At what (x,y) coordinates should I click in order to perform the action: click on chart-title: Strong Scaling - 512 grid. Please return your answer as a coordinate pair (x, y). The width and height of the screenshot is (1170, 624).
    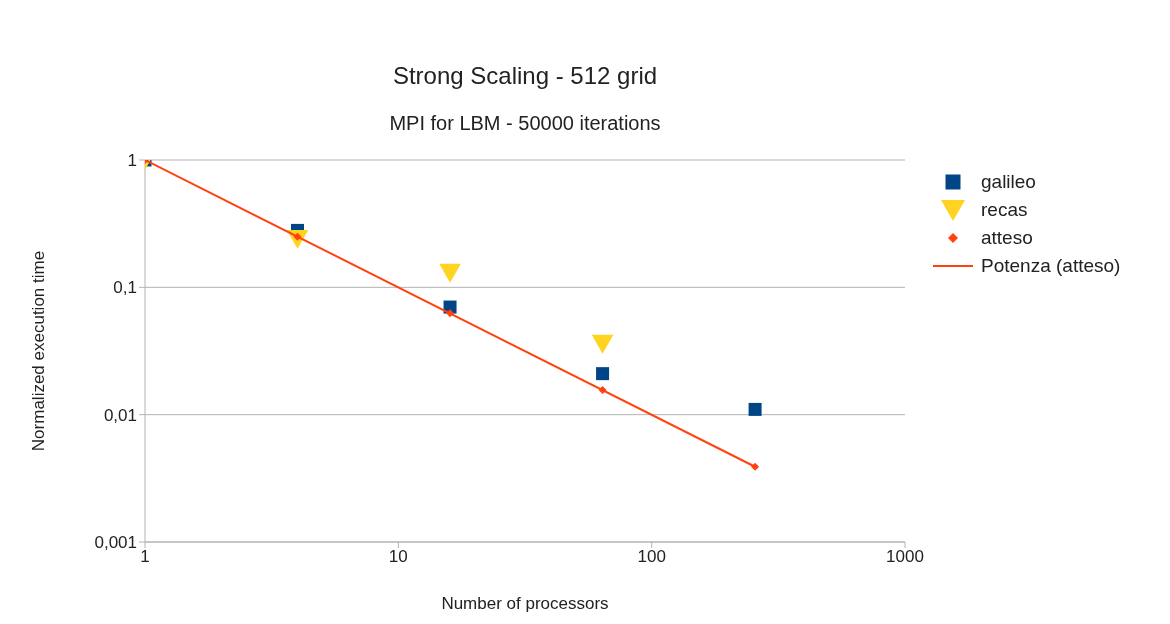
    Looking at the image, I should click on (525, 76).